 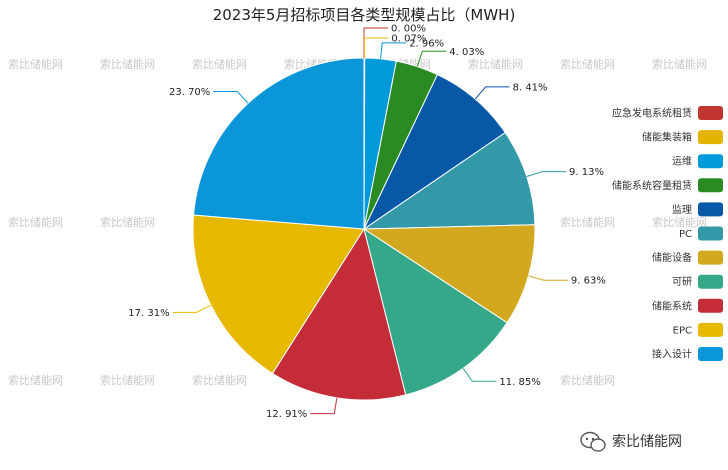 I want to click on legend-item: 可研, so click(x=697, y=281).